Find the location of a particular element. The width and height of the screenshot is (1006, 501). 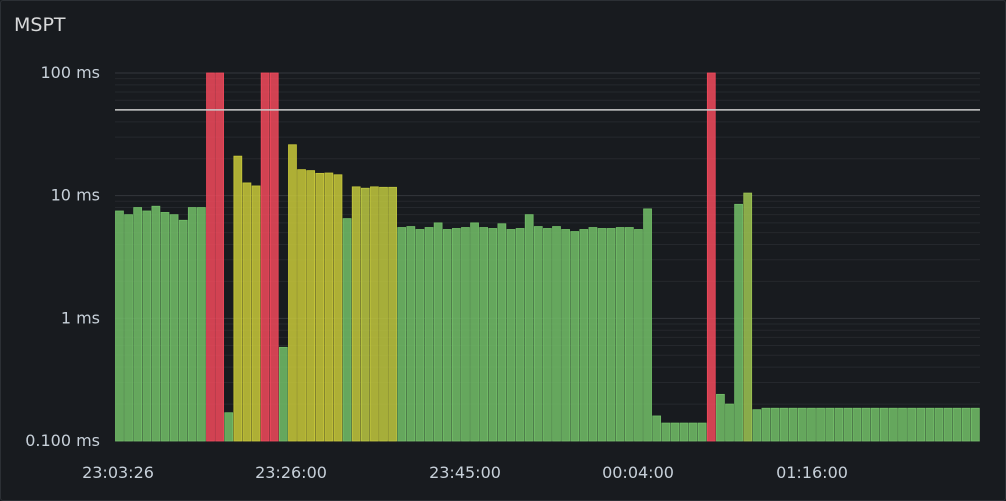

panel-title: MSPT is located at coordinates (40, 25).